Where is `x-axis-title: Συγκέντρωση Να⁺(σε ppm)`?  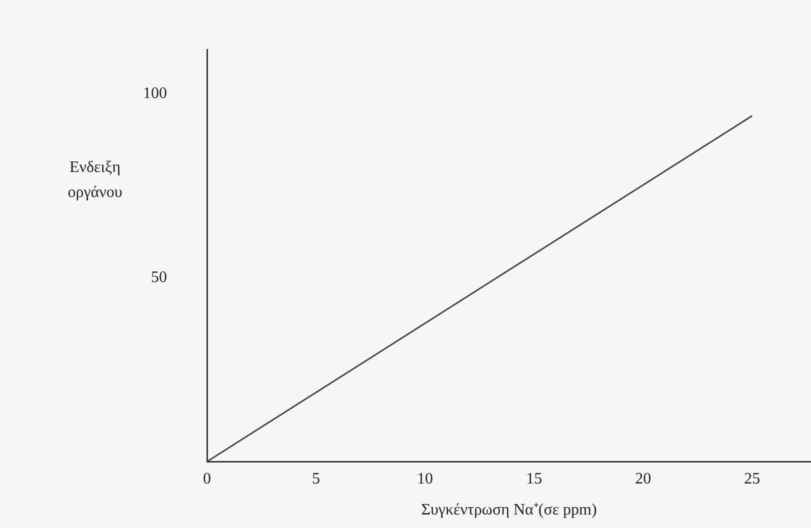 x-axis-title: Συγκέντρωση Να⁺(σε ppm) is located at coordinates (509, 510).